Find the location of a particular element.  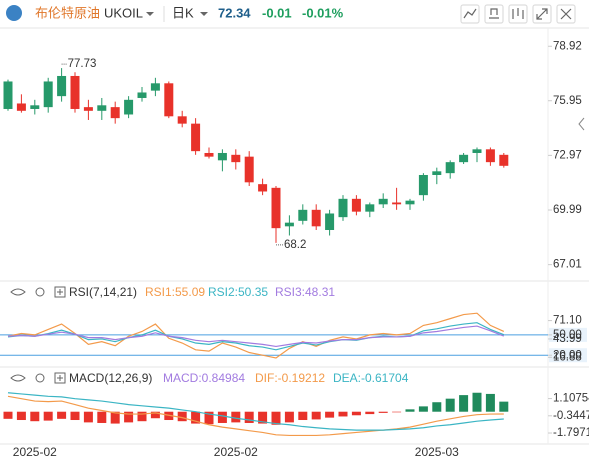

collapse-button is located at coordinates (581, 124).